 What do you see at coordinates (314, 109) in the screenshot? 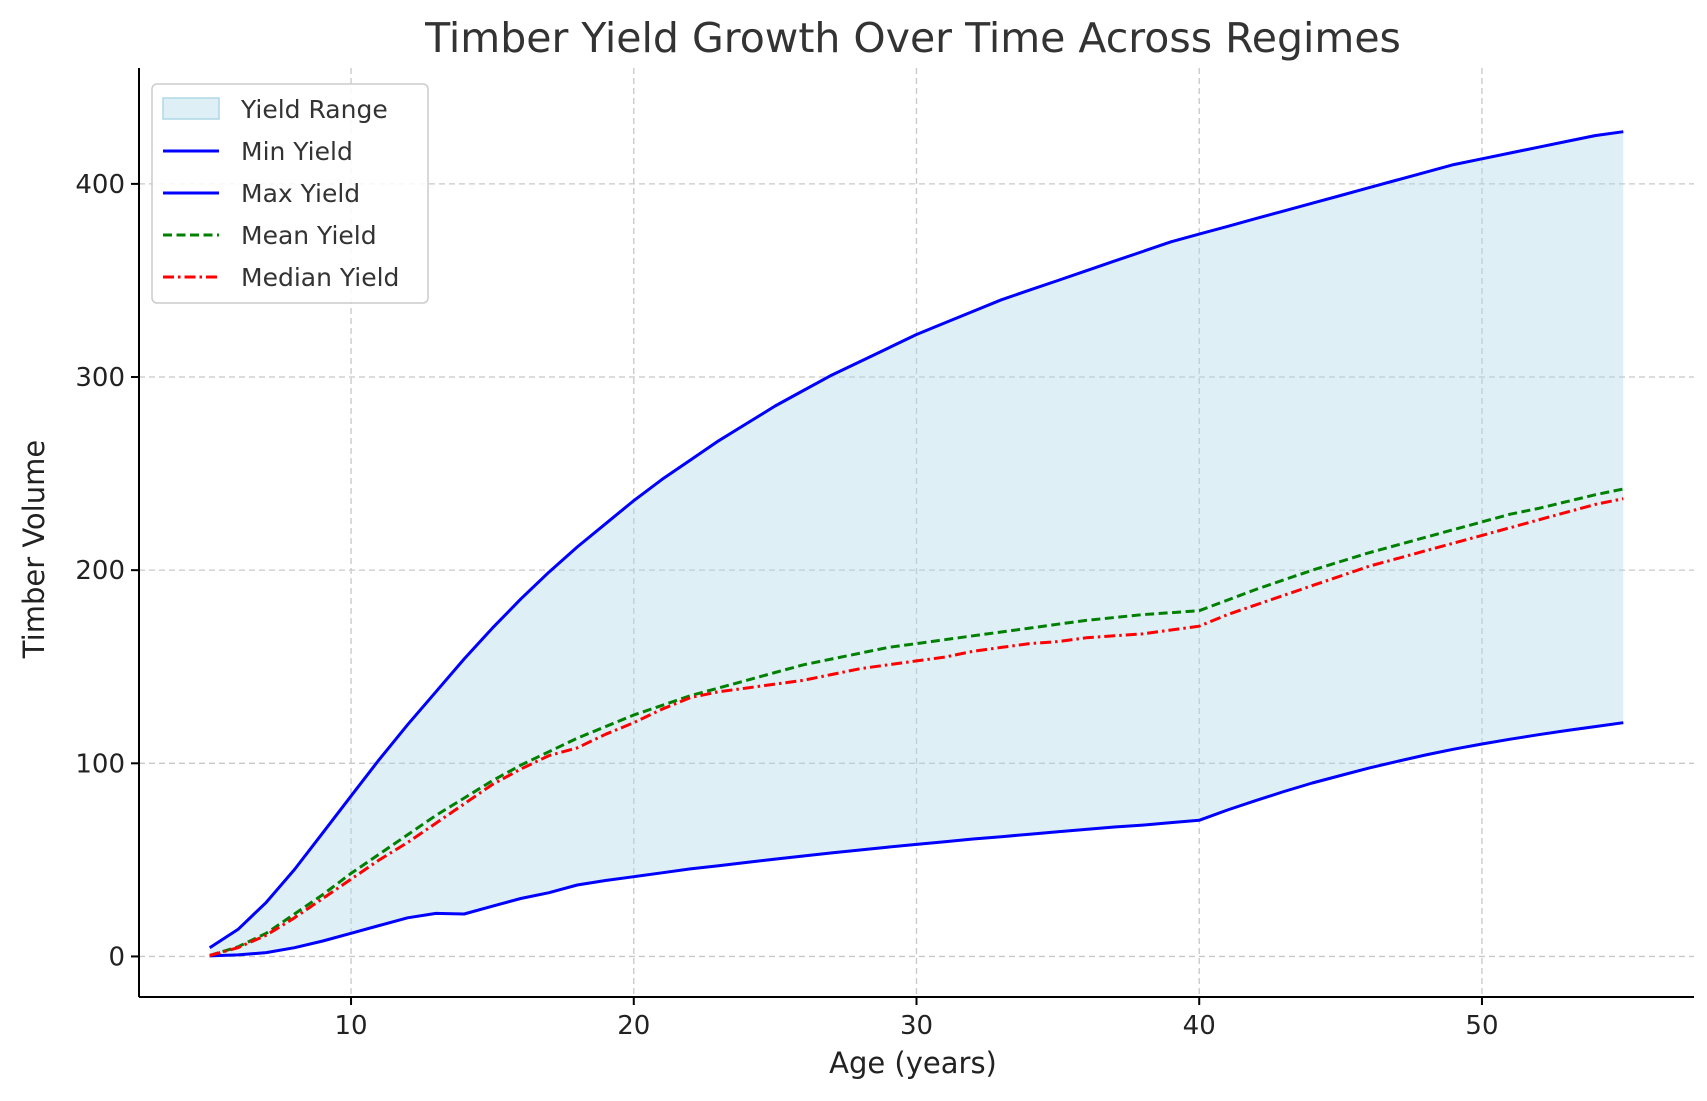
I see `legend-label-yield-range: Yield Range` at bounding box center [314, 109].